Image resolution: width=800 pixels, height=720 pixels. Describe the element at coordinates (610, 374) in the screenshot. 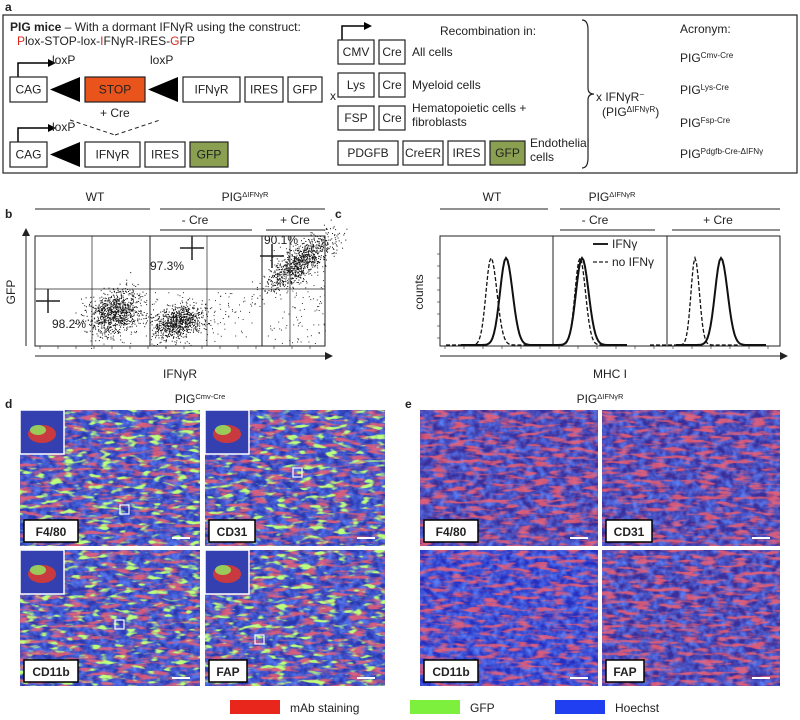

I see `text-part: MHC I` at that location.